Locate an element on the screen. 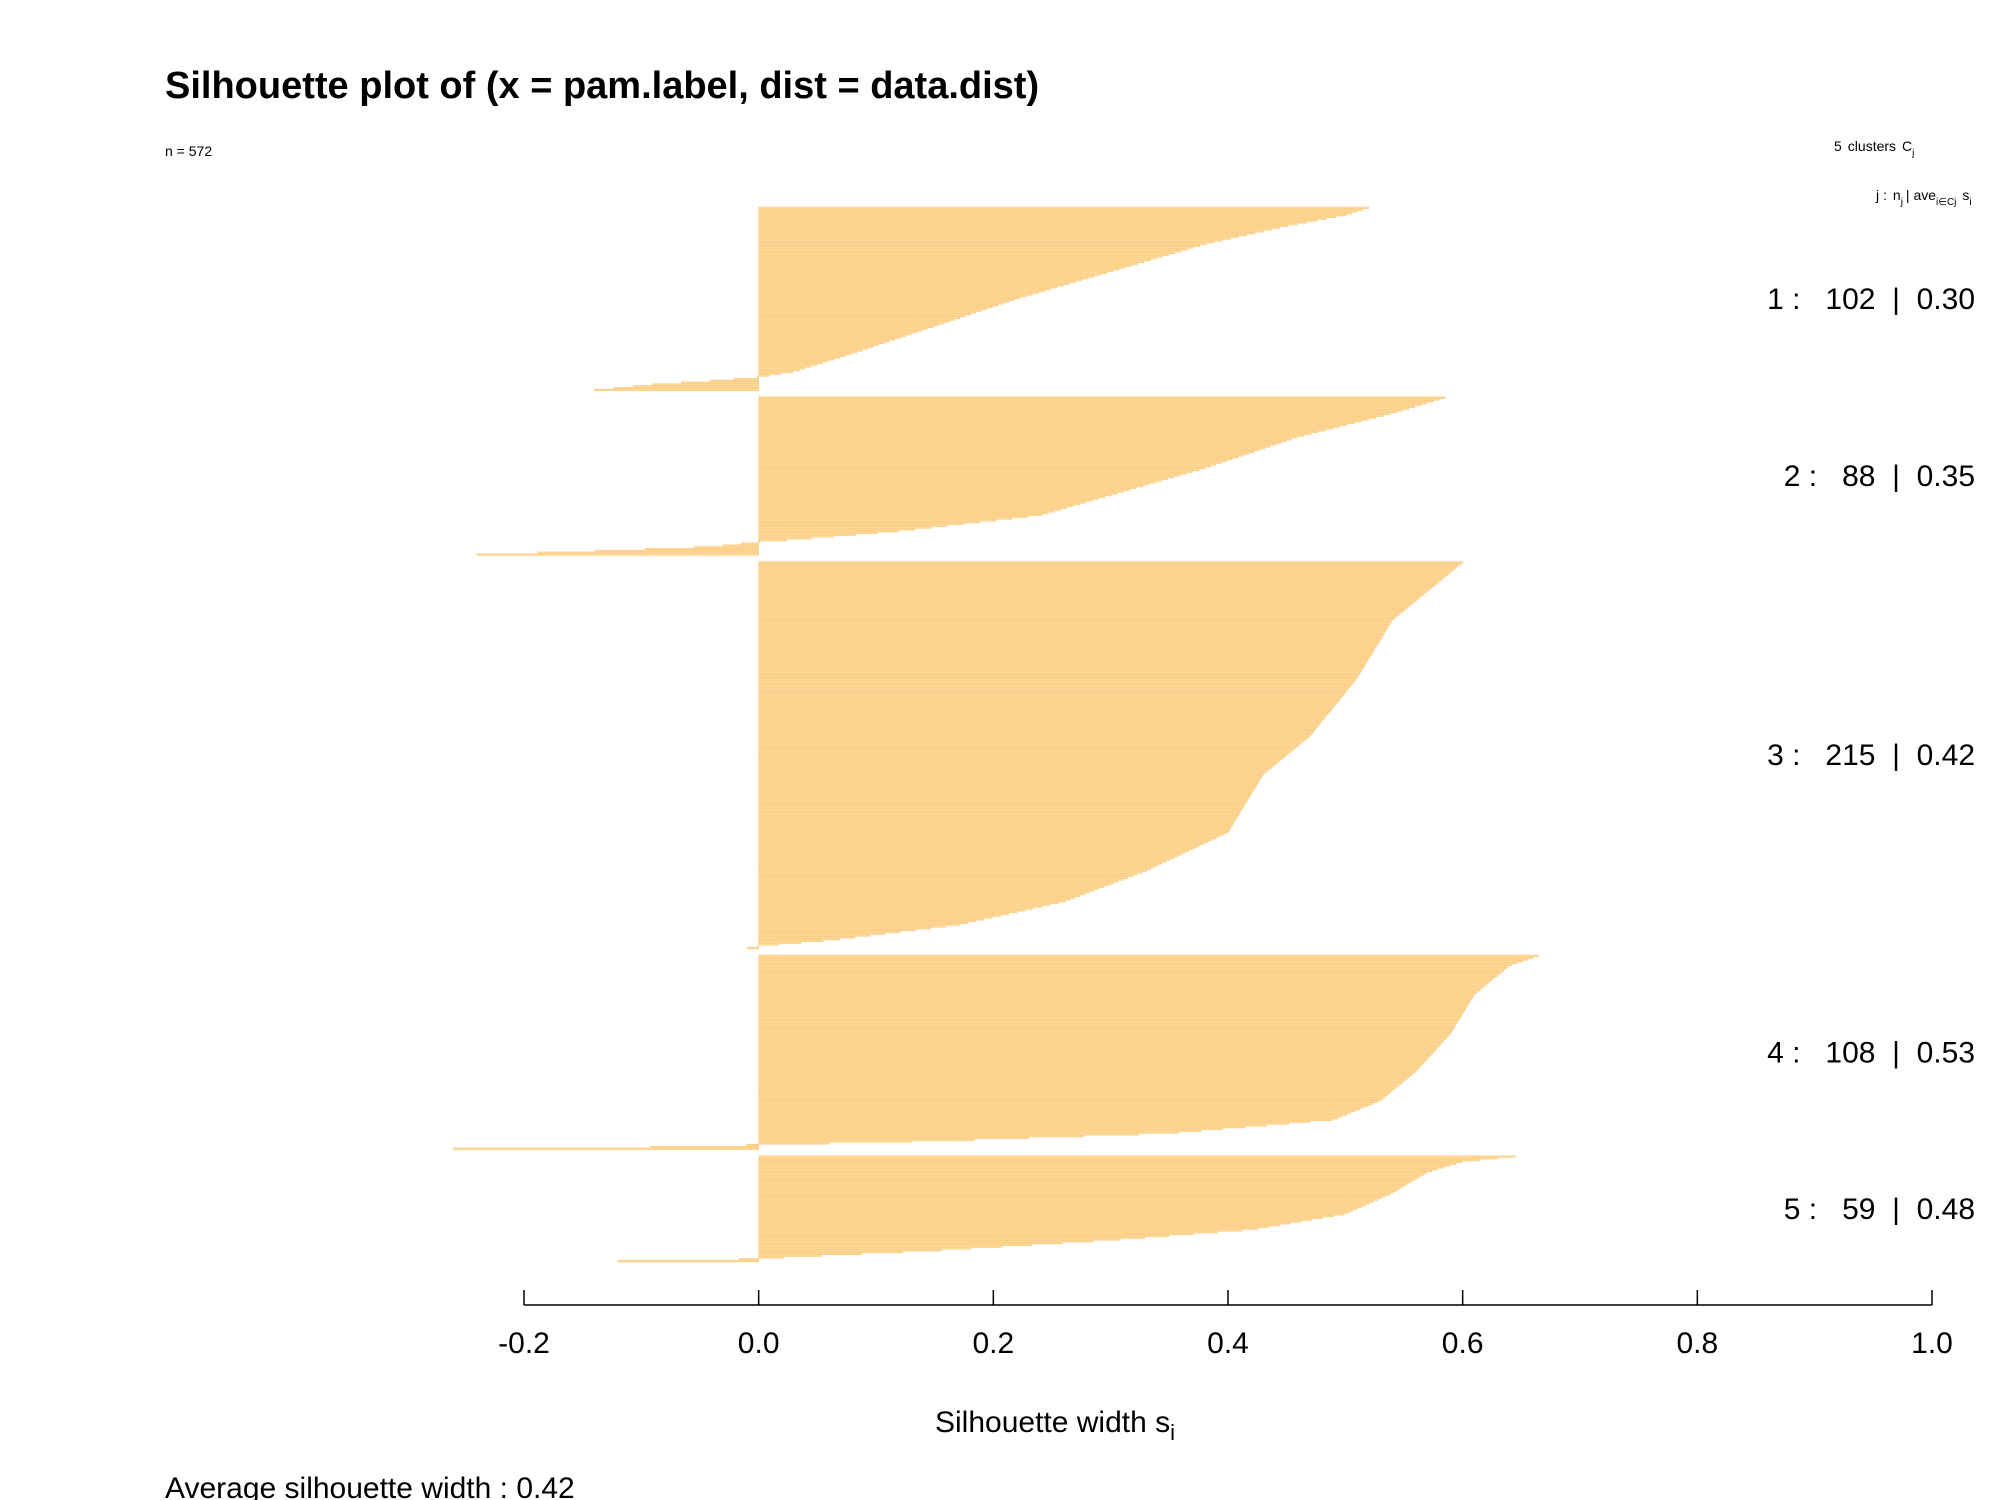  cluster-label-4: 4 : 108 | 0.53 is located at coordinates (1871, 1052).